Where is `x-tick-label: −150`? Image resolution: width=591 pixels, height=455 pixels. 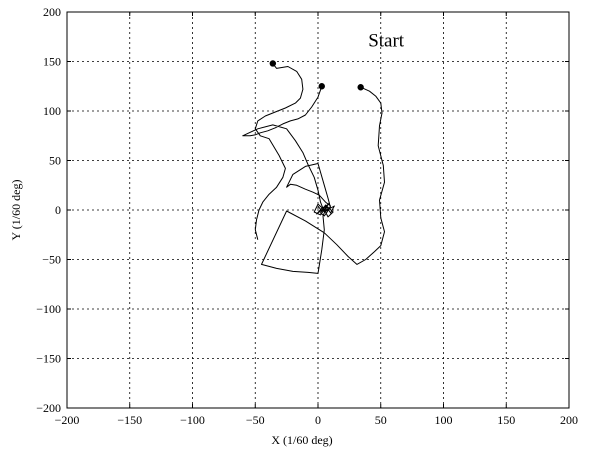
x-tick-label: −150 is located at coordinates (129, 420).